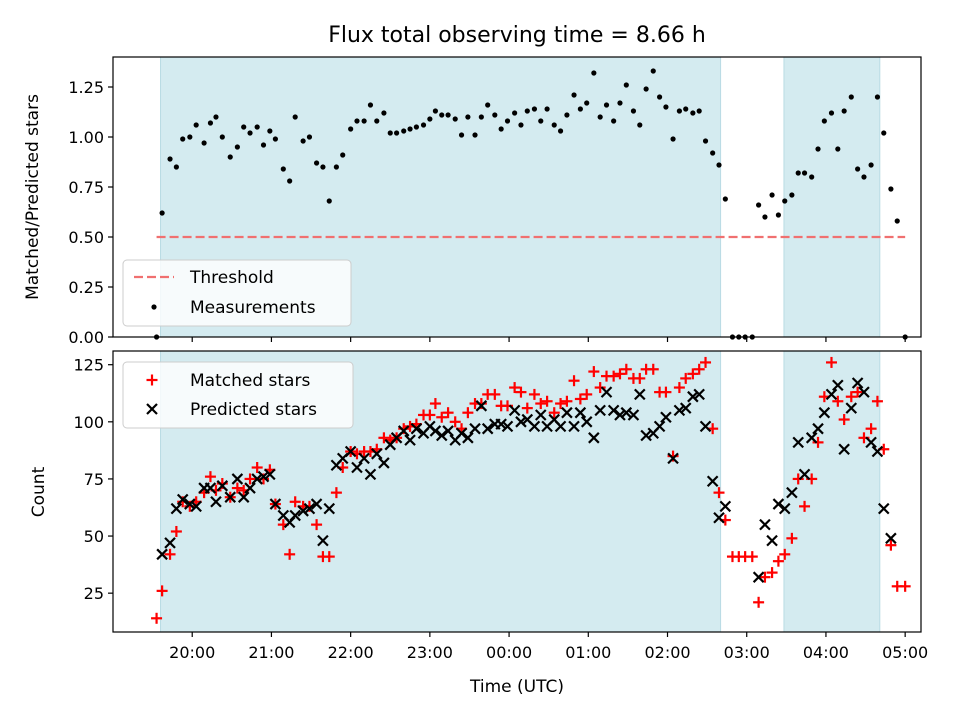  Describe the element at coordinates (250, 381) in the screenshot. I see `legend-matched-label: Matched stars` at that location.